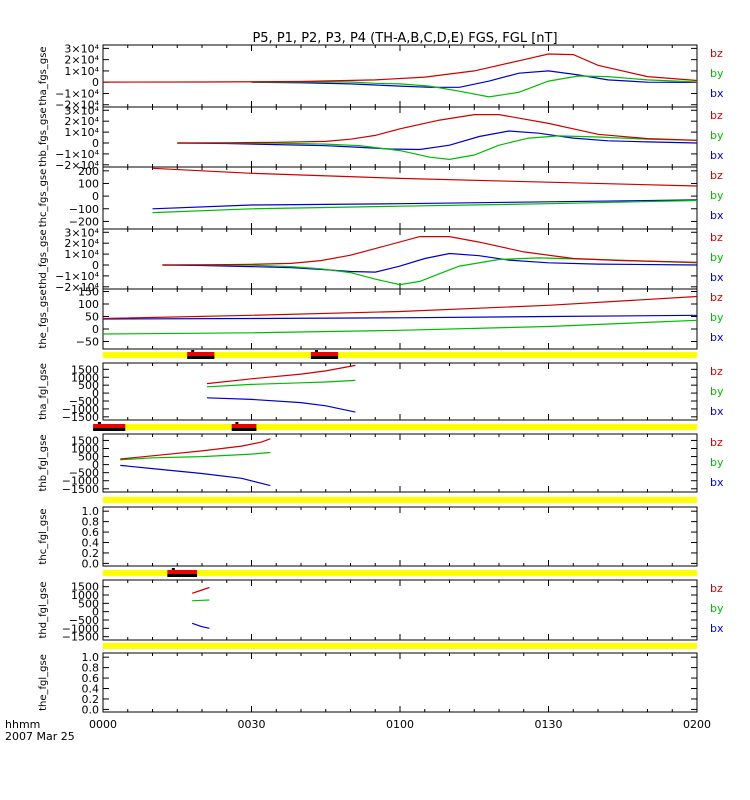 Image resolution: width=750 pixels, height=800 pixels. I want to click on status-bar-black-segment, so click(324, 357).